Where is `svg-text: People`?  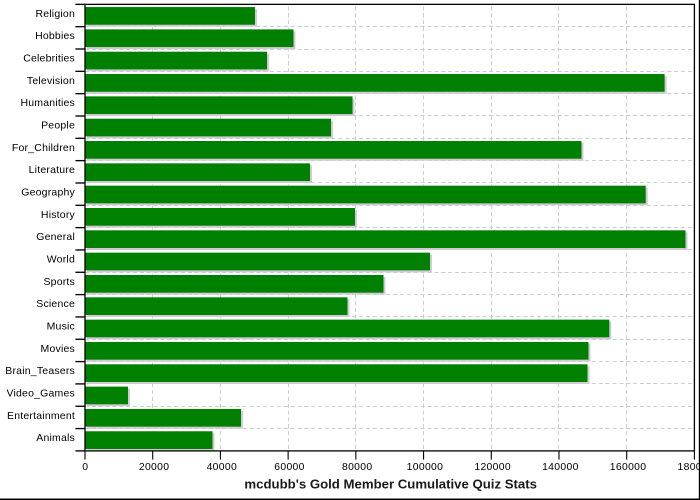
svg-text: People is located at coordinates (58, 126).